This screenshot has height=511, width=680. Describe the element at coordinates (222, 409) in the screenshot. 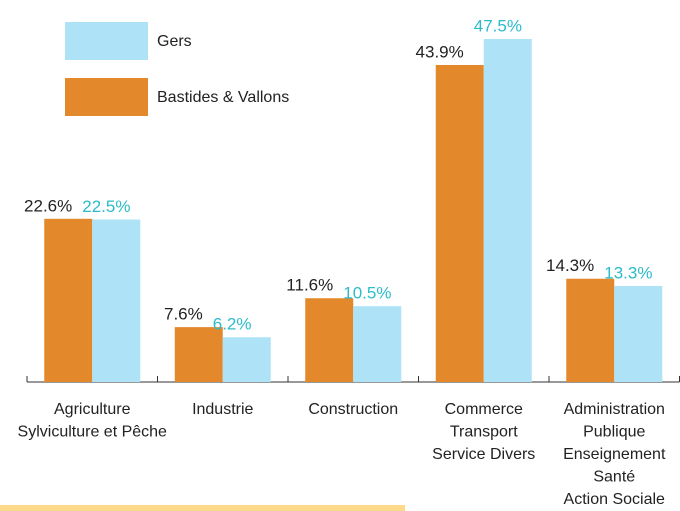

I see `x-tick-label: Industrie` at that location.